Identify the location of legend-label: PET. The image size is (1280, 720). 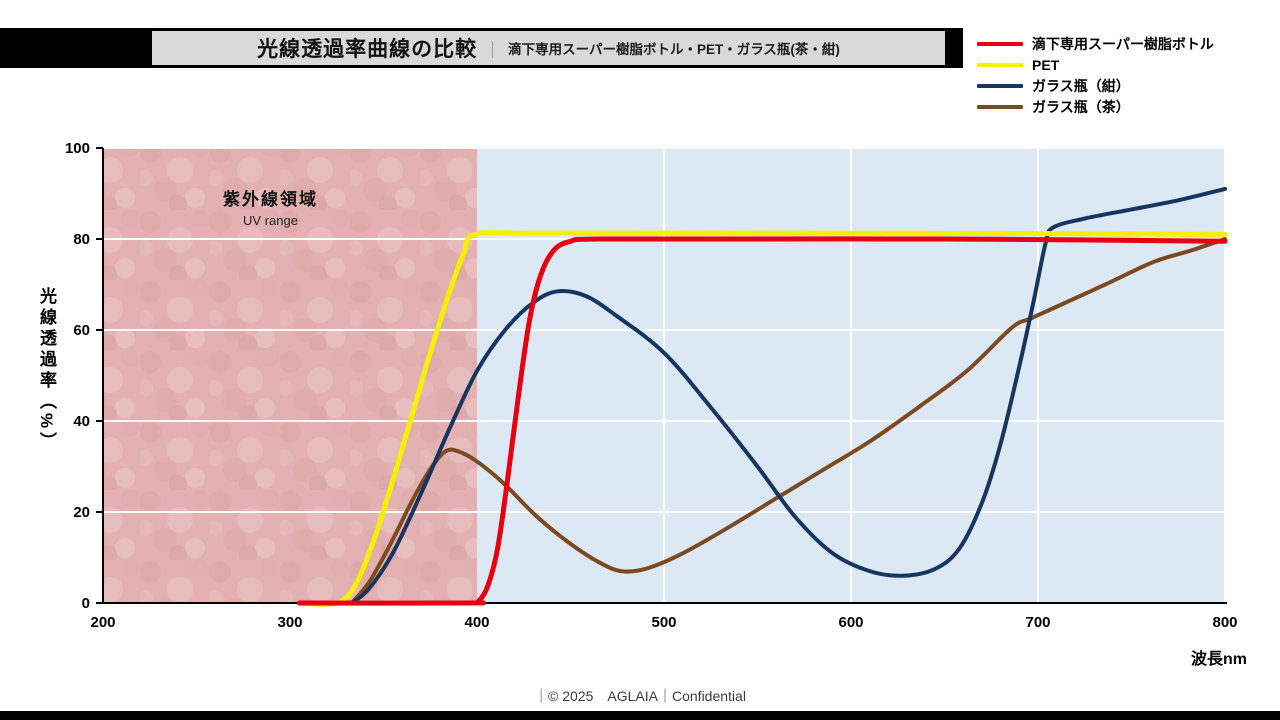
(1046, 65).